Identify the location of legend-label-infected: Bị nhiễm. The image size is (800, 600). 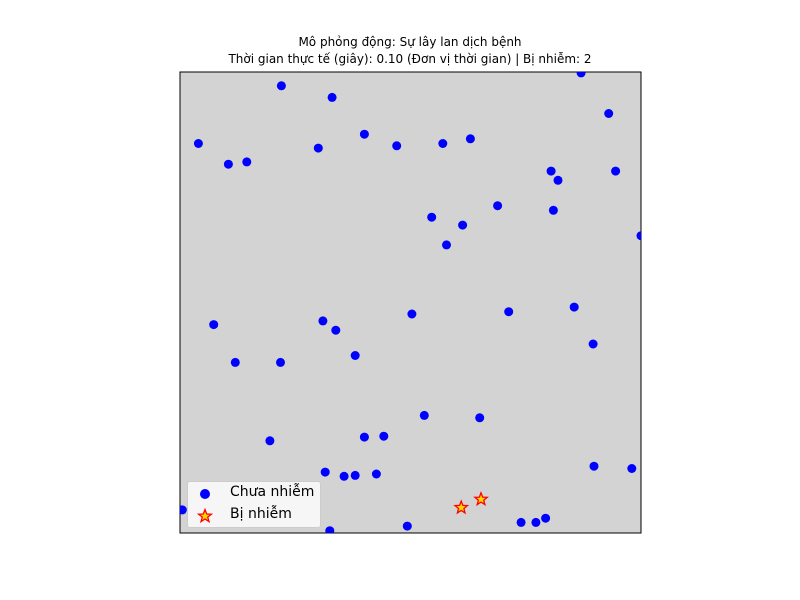
(261, 514).